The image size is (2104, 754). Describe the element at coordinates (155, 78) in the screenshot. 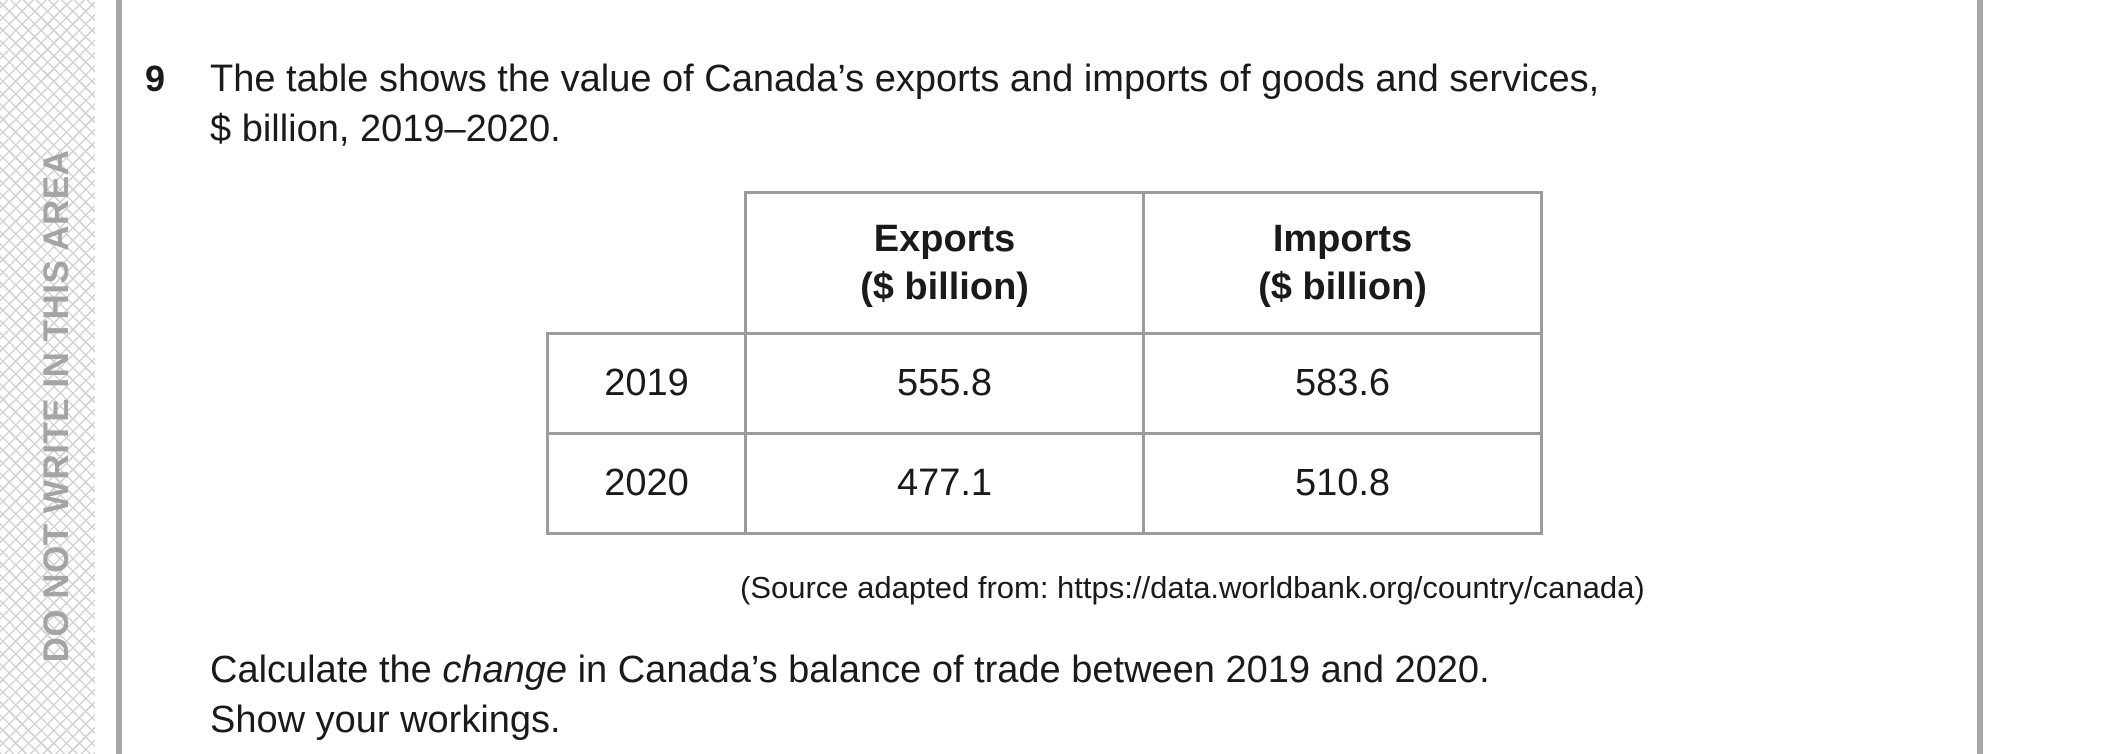

I see `question-number: 9` at that location.